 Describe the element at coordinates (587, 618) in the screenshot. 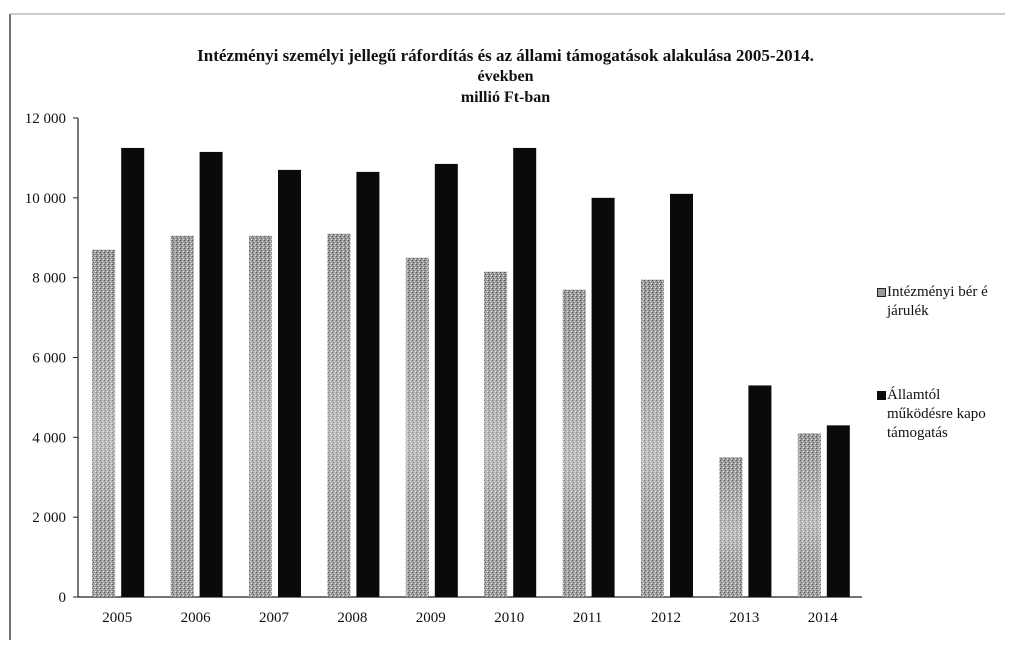

I see `x-tick-label: 2011` at that location.